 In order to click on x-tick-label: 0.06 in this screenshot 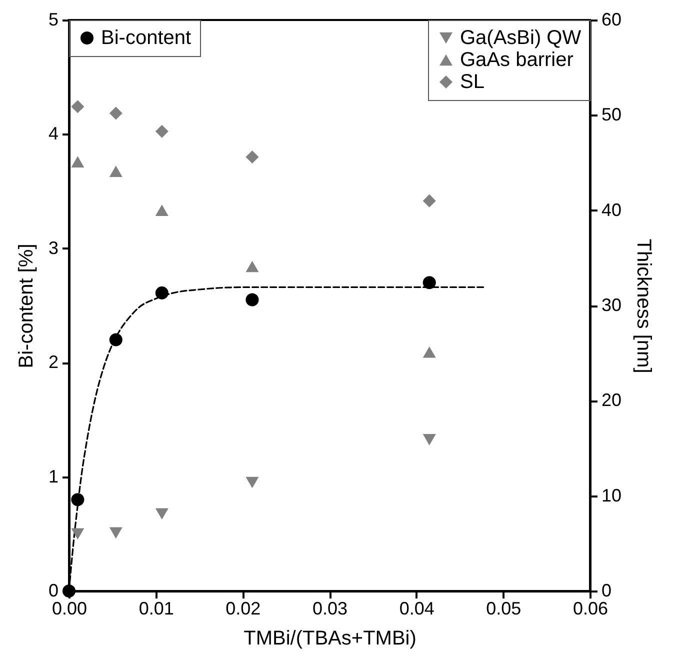, I will do `click(590, 608)`.